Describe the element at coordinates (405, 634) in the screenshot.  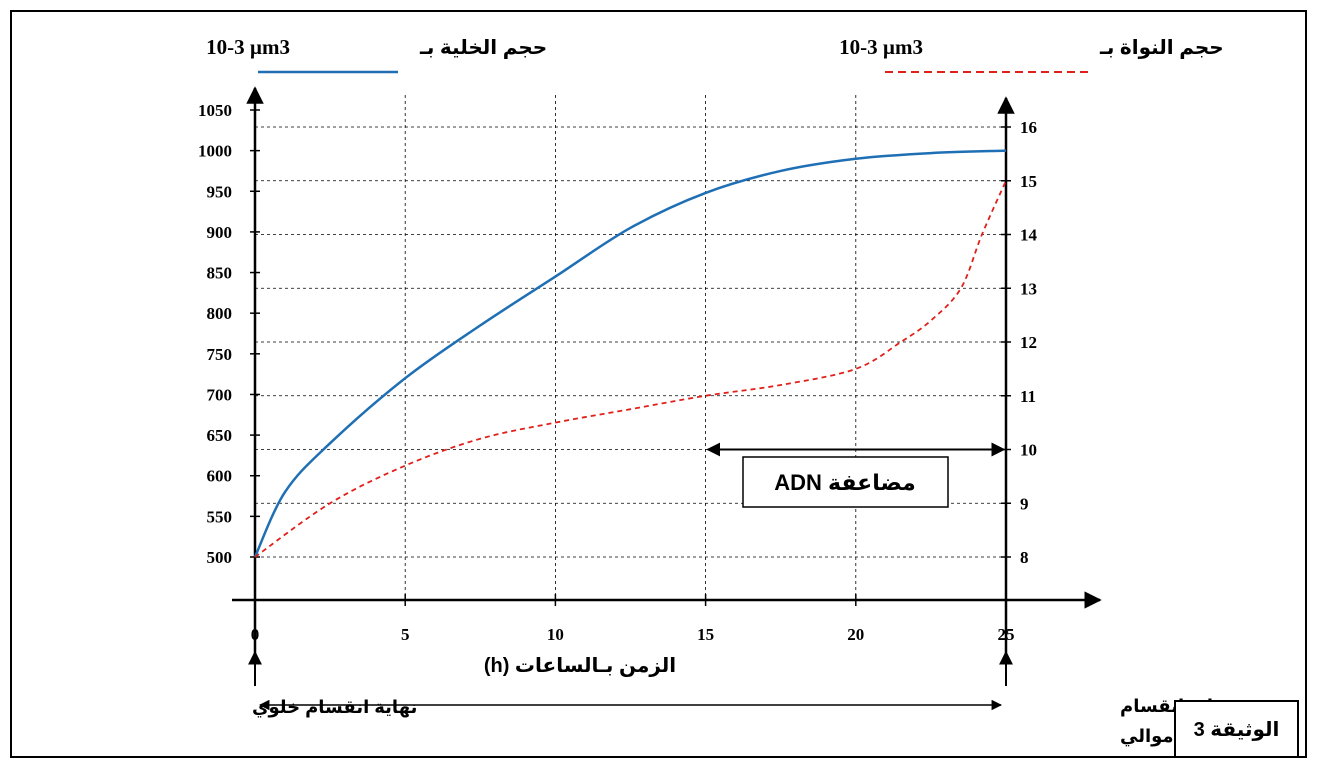
I see `x-tick-label: 5` at that location.